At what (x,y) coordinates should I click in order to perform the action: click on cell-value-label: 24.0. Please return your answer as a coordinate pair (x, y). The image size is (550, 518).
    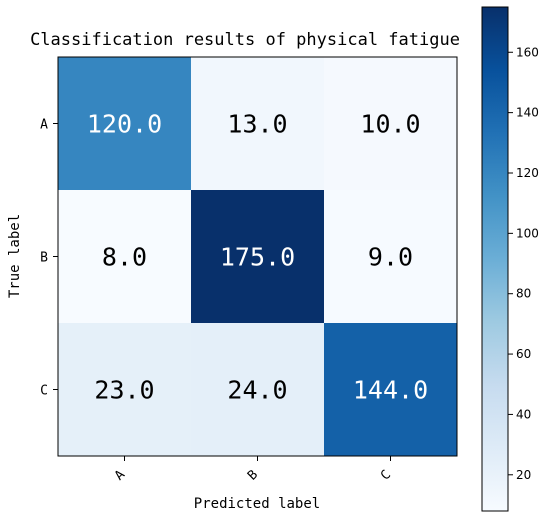
    Looking at the image, I should click on (257, 390).